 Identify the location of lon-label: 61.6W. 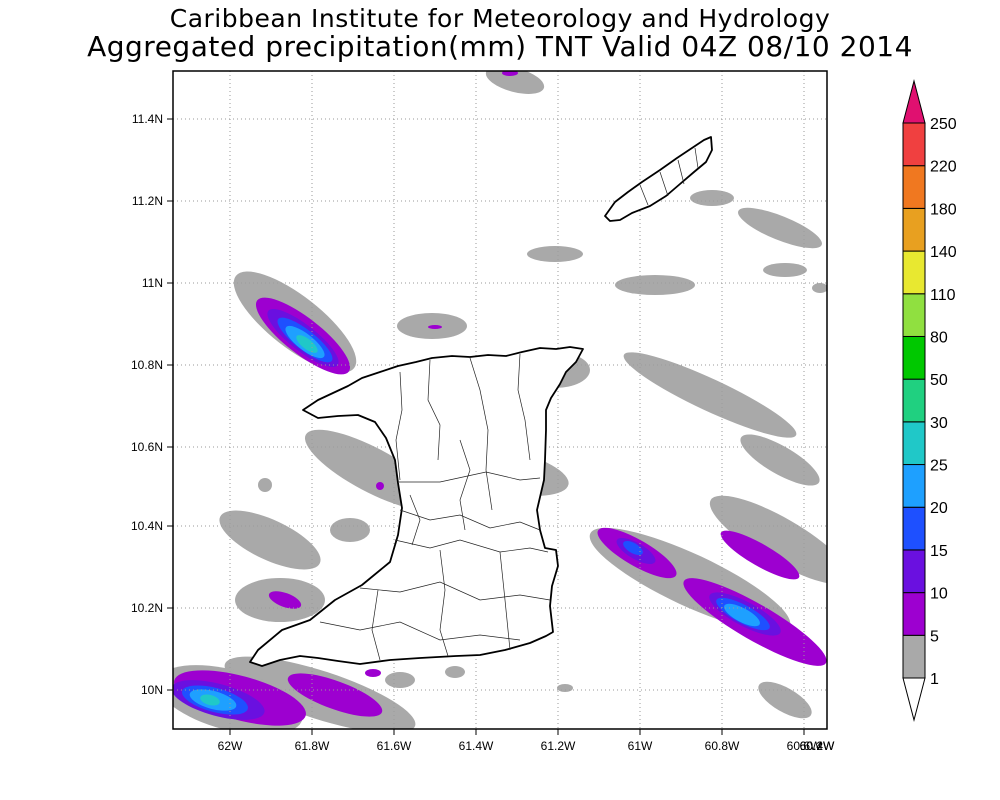
(394, 746).